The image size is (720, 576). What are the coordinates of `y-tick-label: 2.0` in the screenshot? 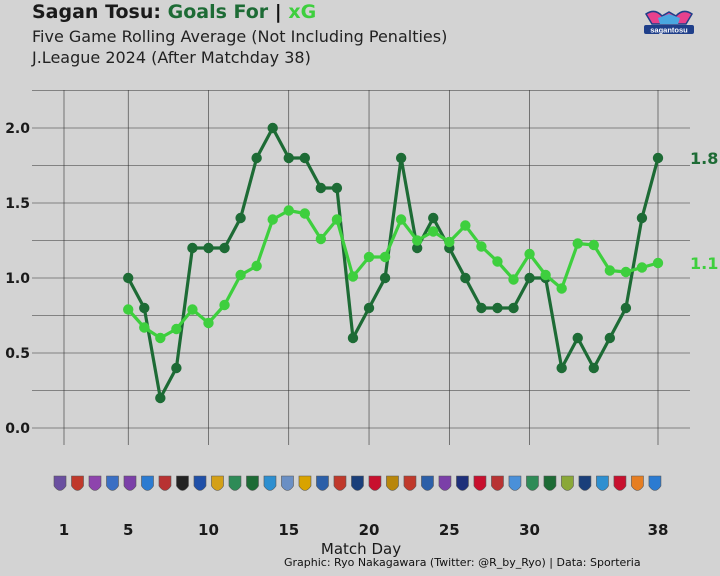 It's located at (17, 129).